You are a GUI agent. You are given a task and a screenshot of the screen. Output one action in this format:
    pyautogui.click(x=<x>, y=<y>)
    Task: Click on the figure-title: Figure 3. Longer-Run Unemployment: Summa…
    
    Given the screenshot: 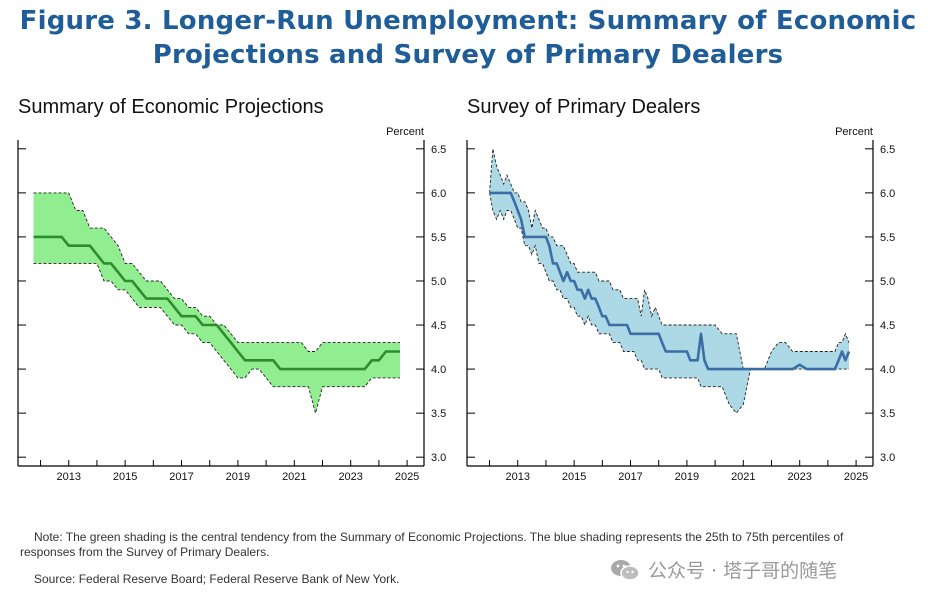 What is the action you would take?
    pyautogui.click(x=468, y=38)
    